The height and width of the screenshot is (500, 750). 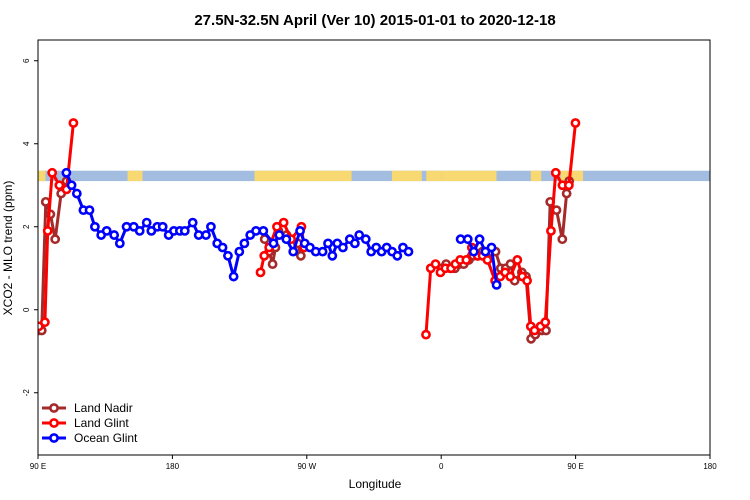 What do you see at coordinates (8, 248) in the screenshot?
I see `y-axis-label: XCO2 - MLO trend (ppm)` at bounding box center [8, 248].